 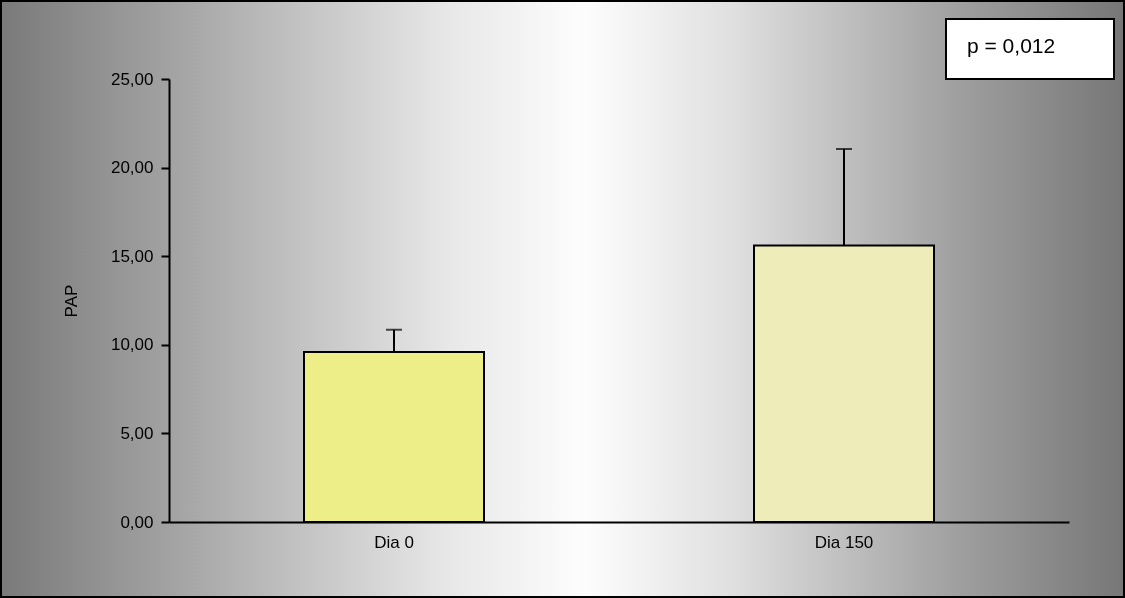 What do you see at coordinates (844, 542) in the screenshot?
I see `x-tick-label: Dia 150` at bounding box center [844, 542].